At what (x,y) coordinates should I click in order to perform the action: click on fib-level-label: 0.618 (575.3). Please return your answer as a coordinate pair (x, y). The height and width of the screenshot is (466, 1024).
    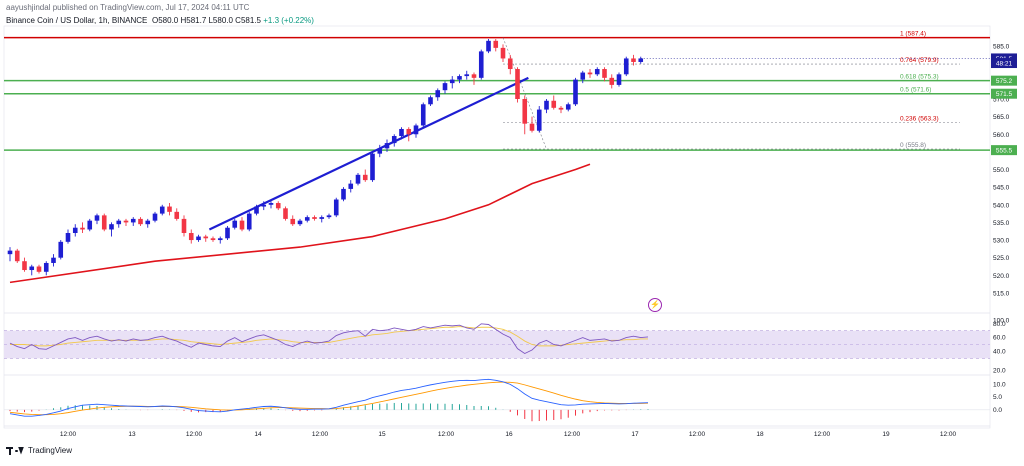
    Looking at the image, I should click on (919, 76).